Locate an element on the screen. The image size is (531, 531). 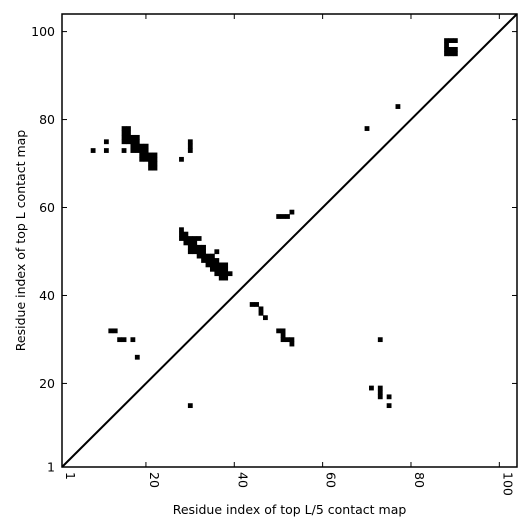
y-tick-label: 20 is located at coordinates (47, 383).